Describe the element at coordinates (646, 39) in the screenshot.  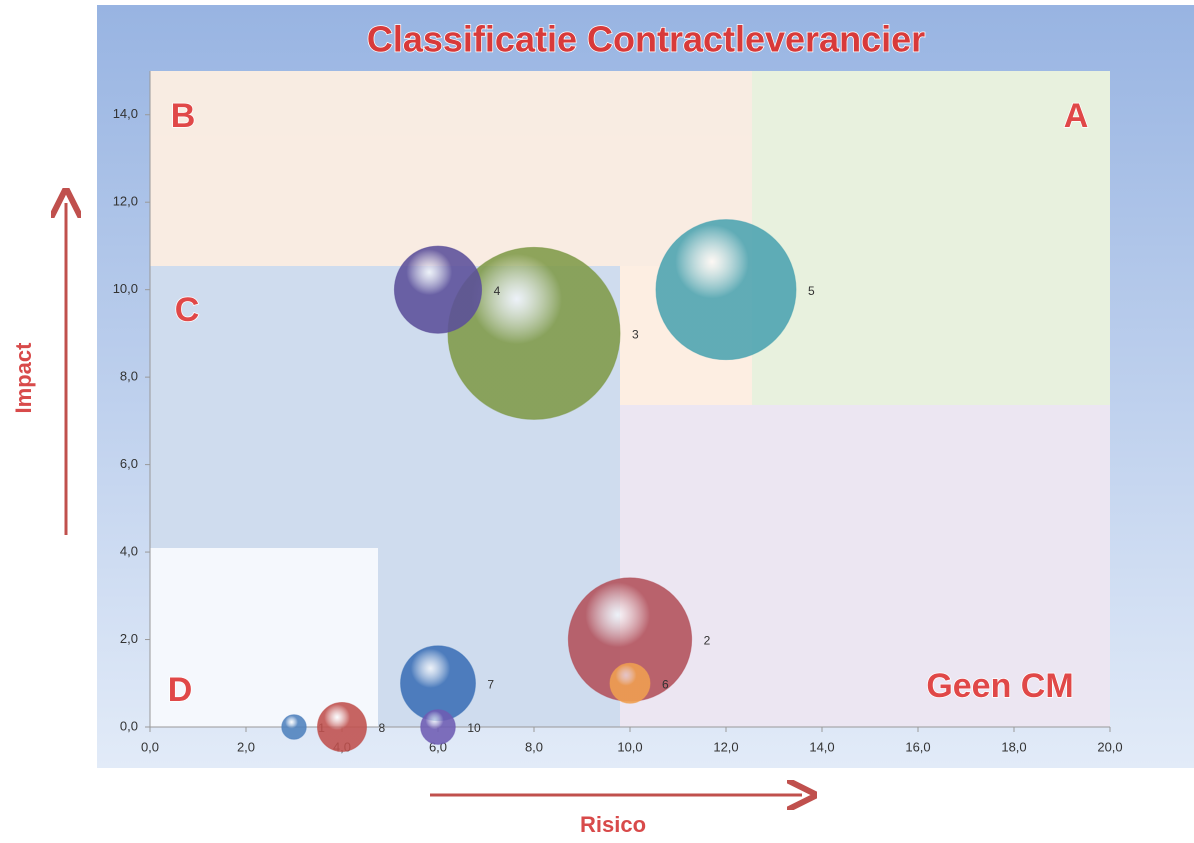
I see `chart-title: Classificatie Contractleverancier` at that location.